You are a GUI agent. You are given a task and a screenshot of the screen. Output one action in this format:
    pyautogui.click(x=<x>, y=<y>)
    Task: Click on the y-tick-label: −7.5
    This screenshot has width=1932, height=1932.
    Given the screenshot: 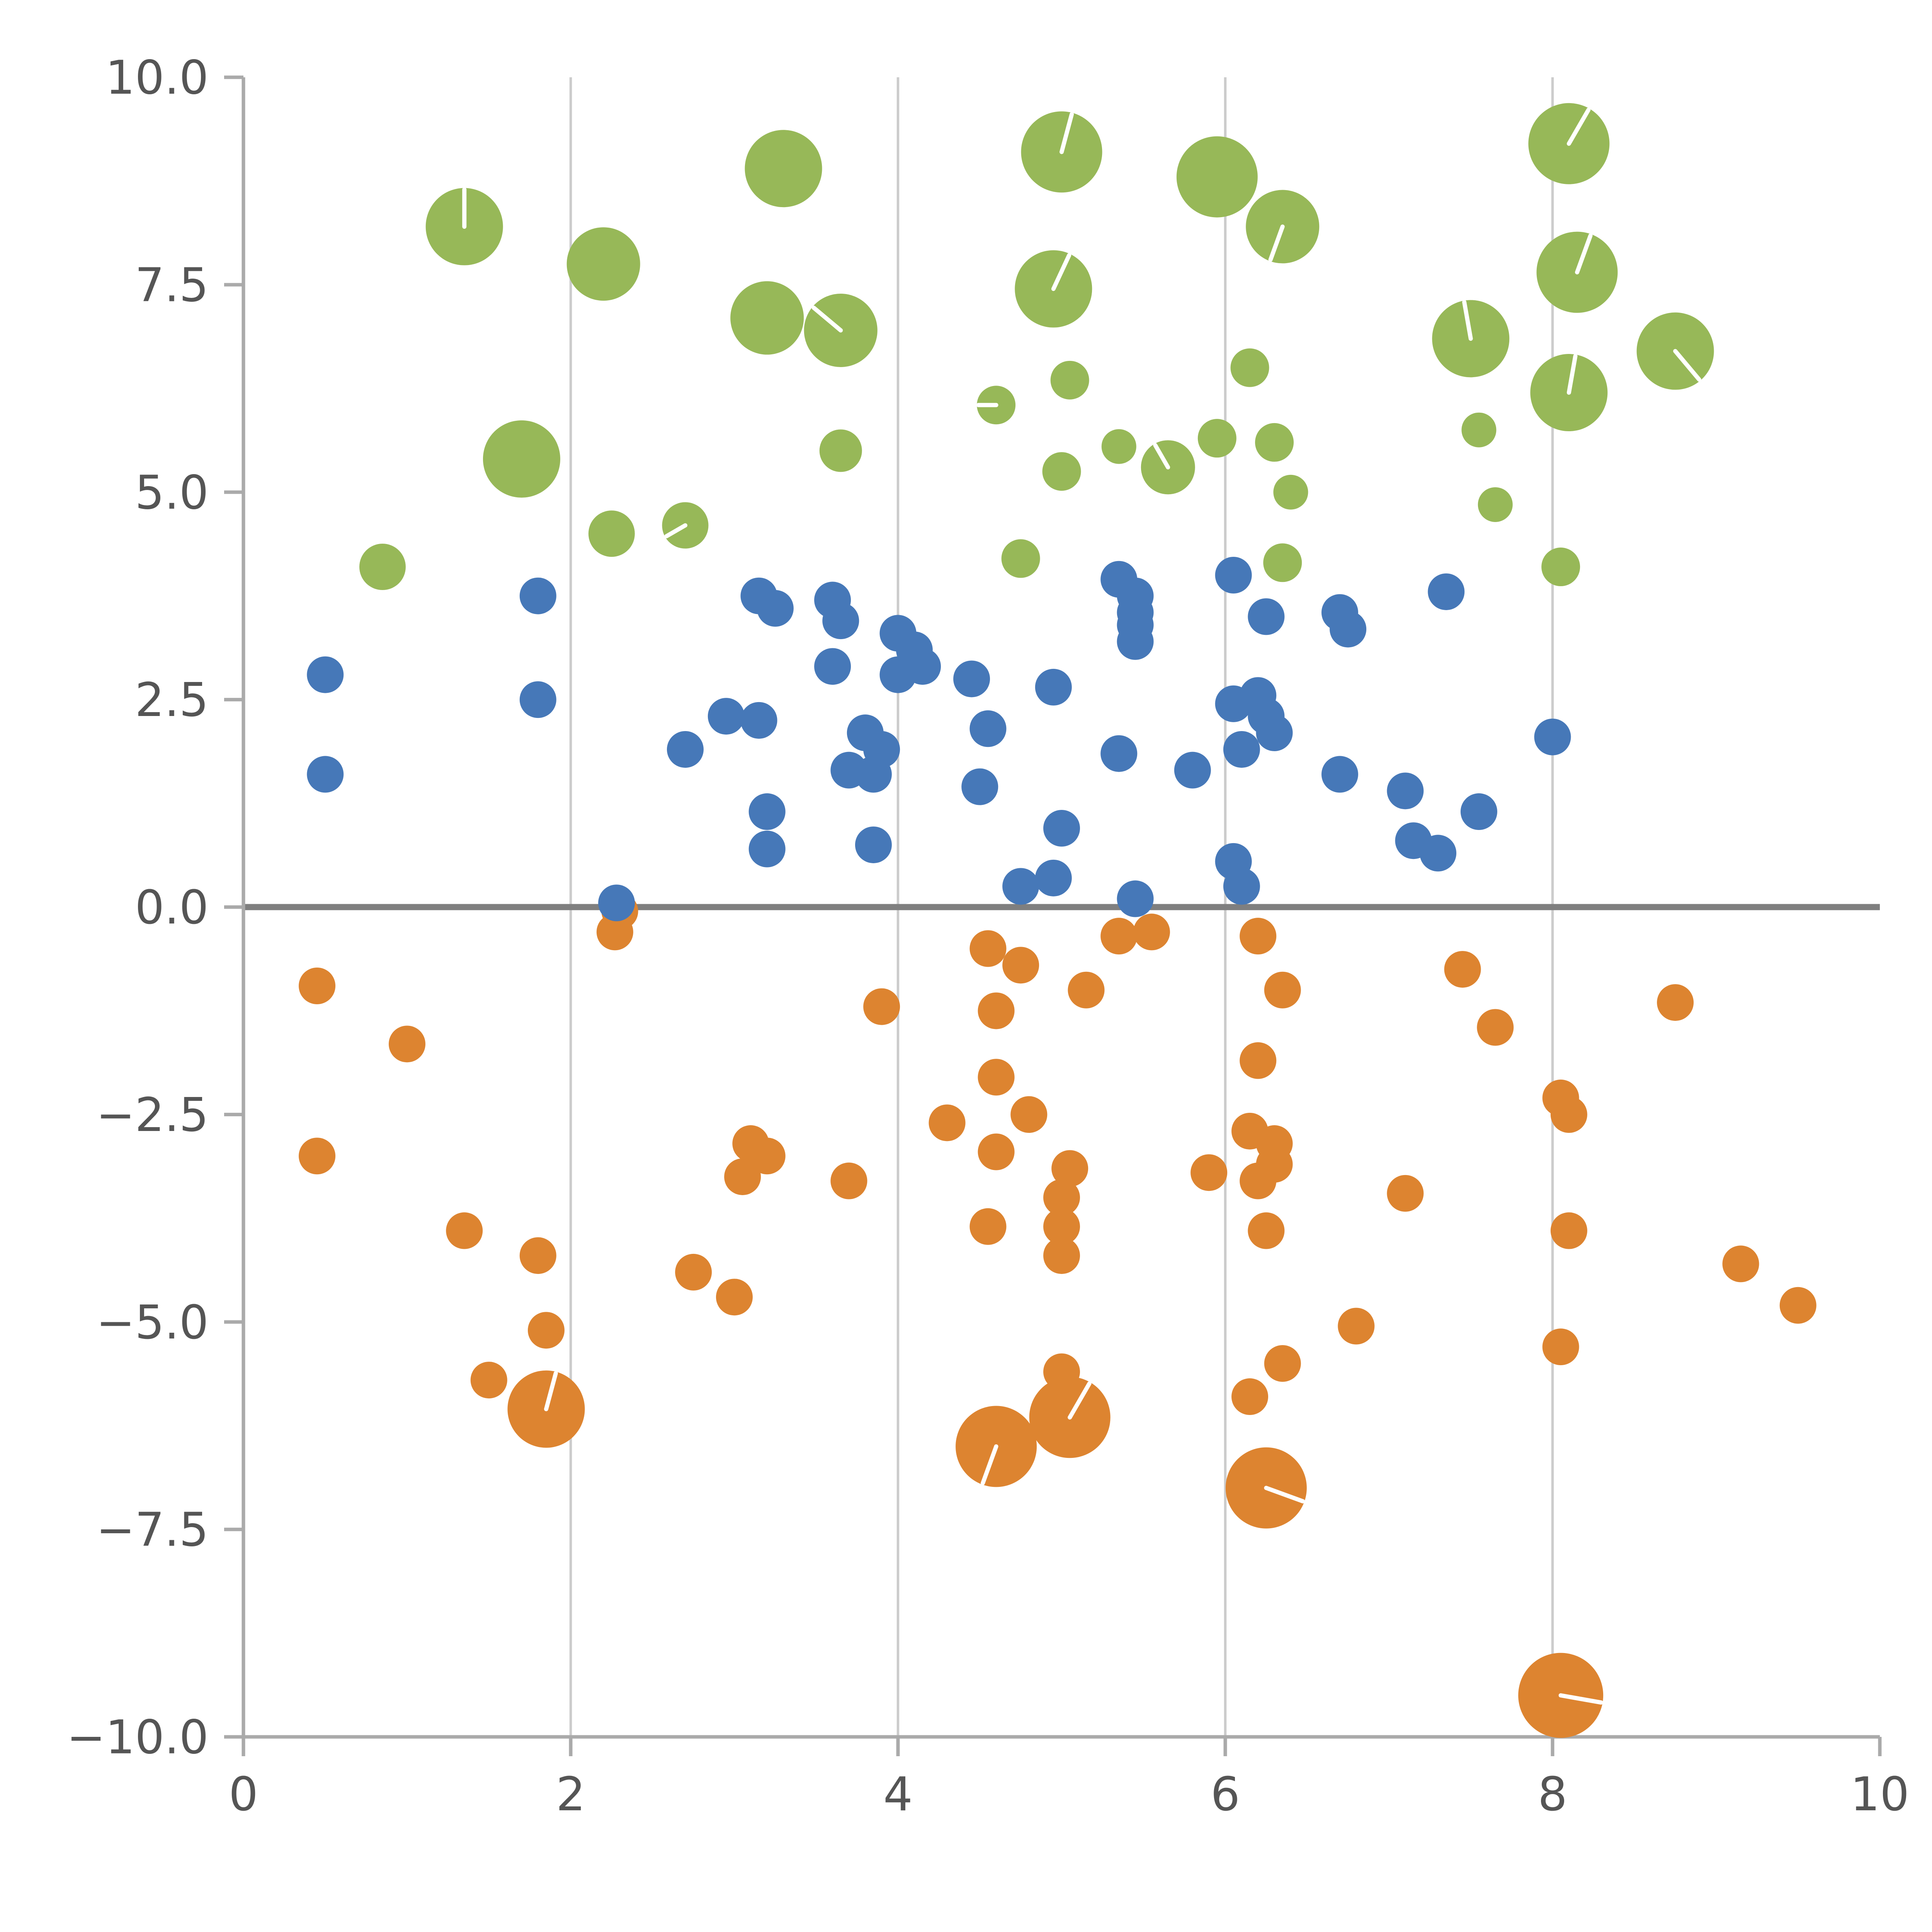 What is the action you would take?
    pyautogui.click(x=152, y=1530)
    